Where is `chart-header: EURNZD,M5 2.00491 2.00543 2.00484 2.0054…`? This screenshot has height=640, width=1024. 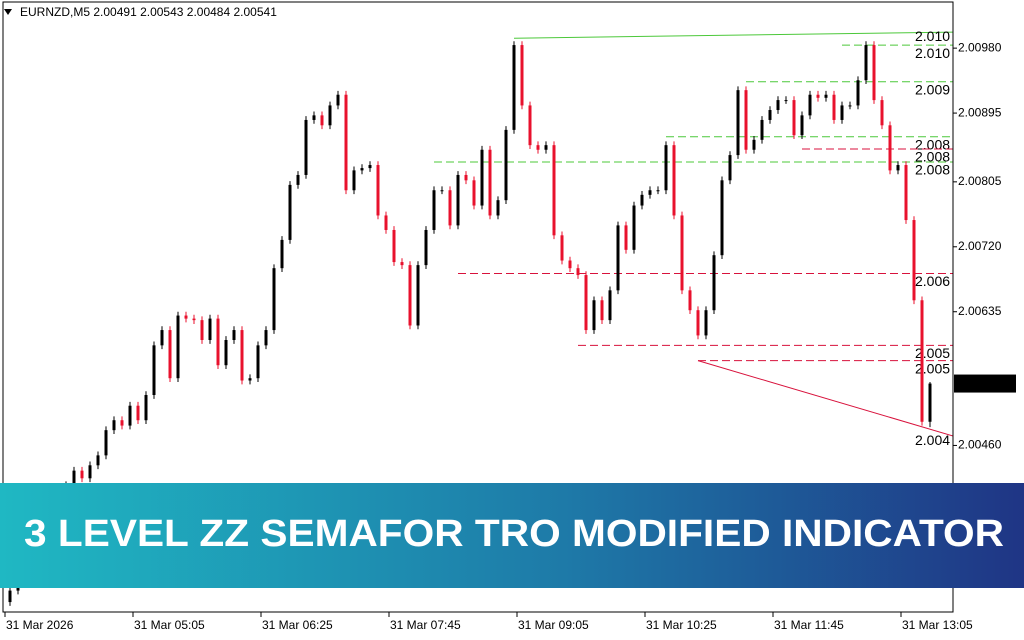
chart-header: EURNZD,M5 2.00491 2.00543 2.00484 2.0054… is located at coordinates (148, 12).